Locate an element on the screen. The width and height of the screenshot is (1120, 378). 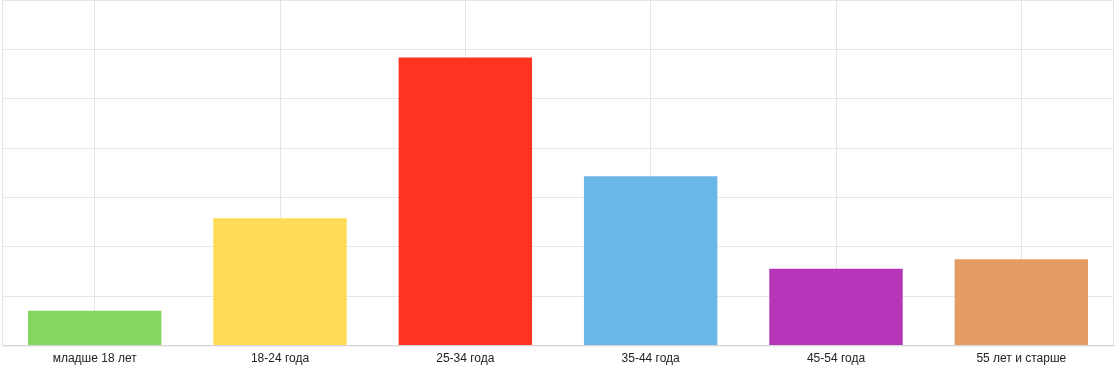
x-tick-label: 35-44 года is located at coordinates (651, 358).